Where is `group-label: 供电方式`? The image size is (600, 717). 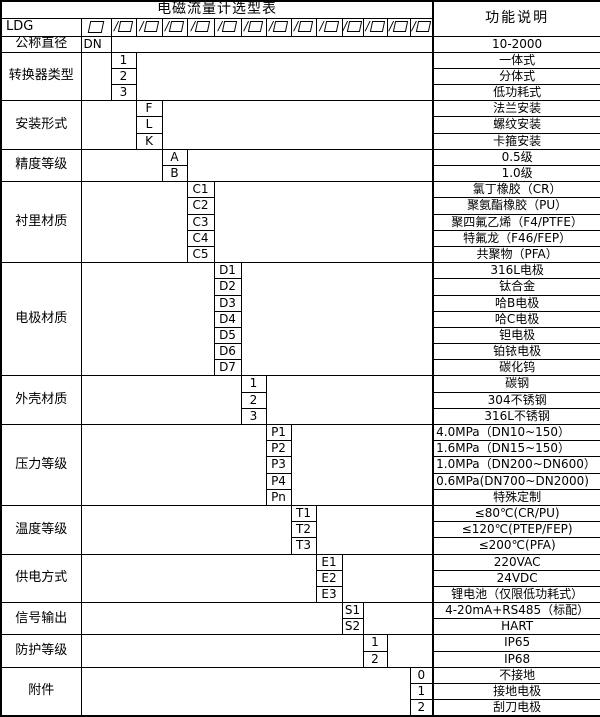 group-label: 供电方式 is located at coordinates (41, 578).